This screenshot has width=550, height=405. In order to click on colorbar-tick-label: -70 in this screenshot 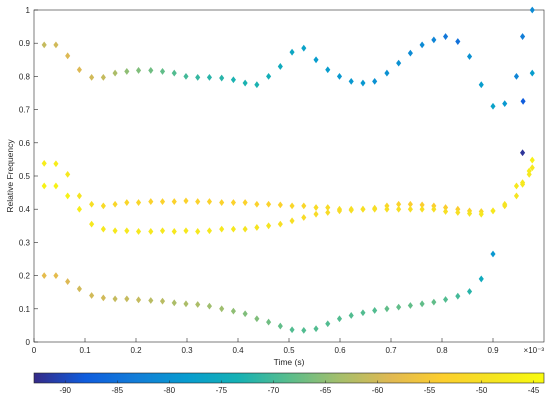, I will do `click(274, 390)`.